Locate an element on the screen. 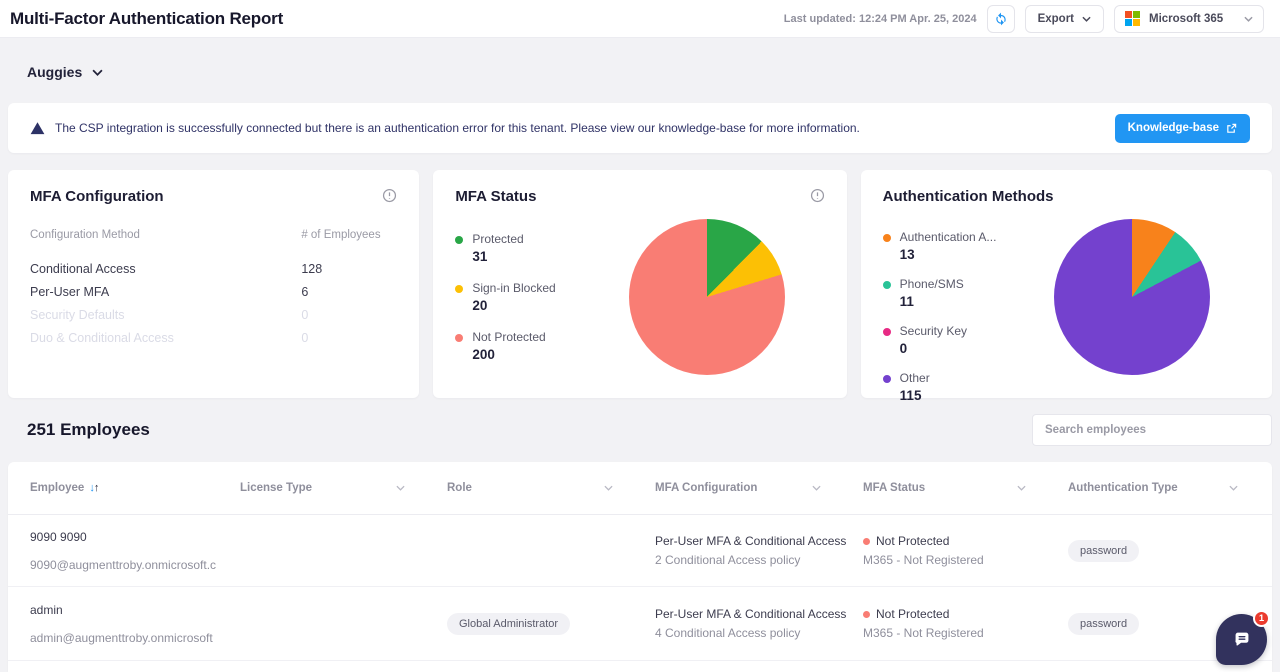  card-title: MFA Configuration is located at coordinates (97, 196).